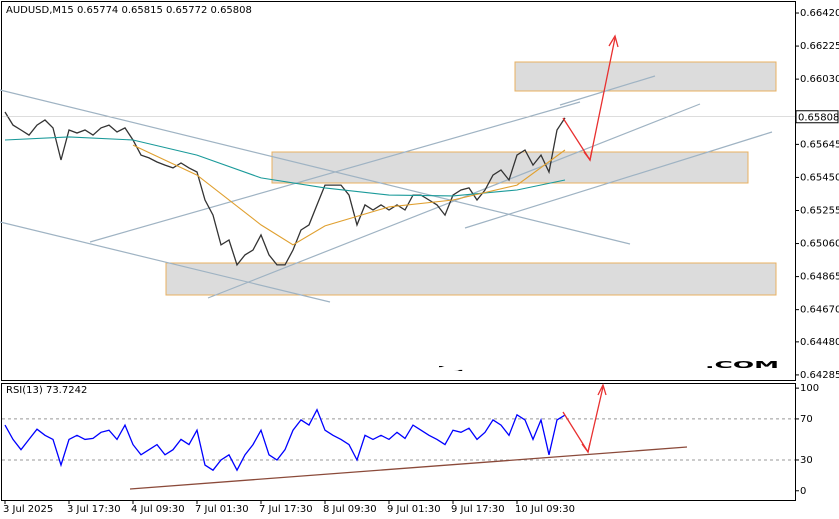  What do you see at coordinates (478, 509) in the screenshot?
I see `x-tick-label: 9 Jul 17:30` at bounding box center [478, 509].